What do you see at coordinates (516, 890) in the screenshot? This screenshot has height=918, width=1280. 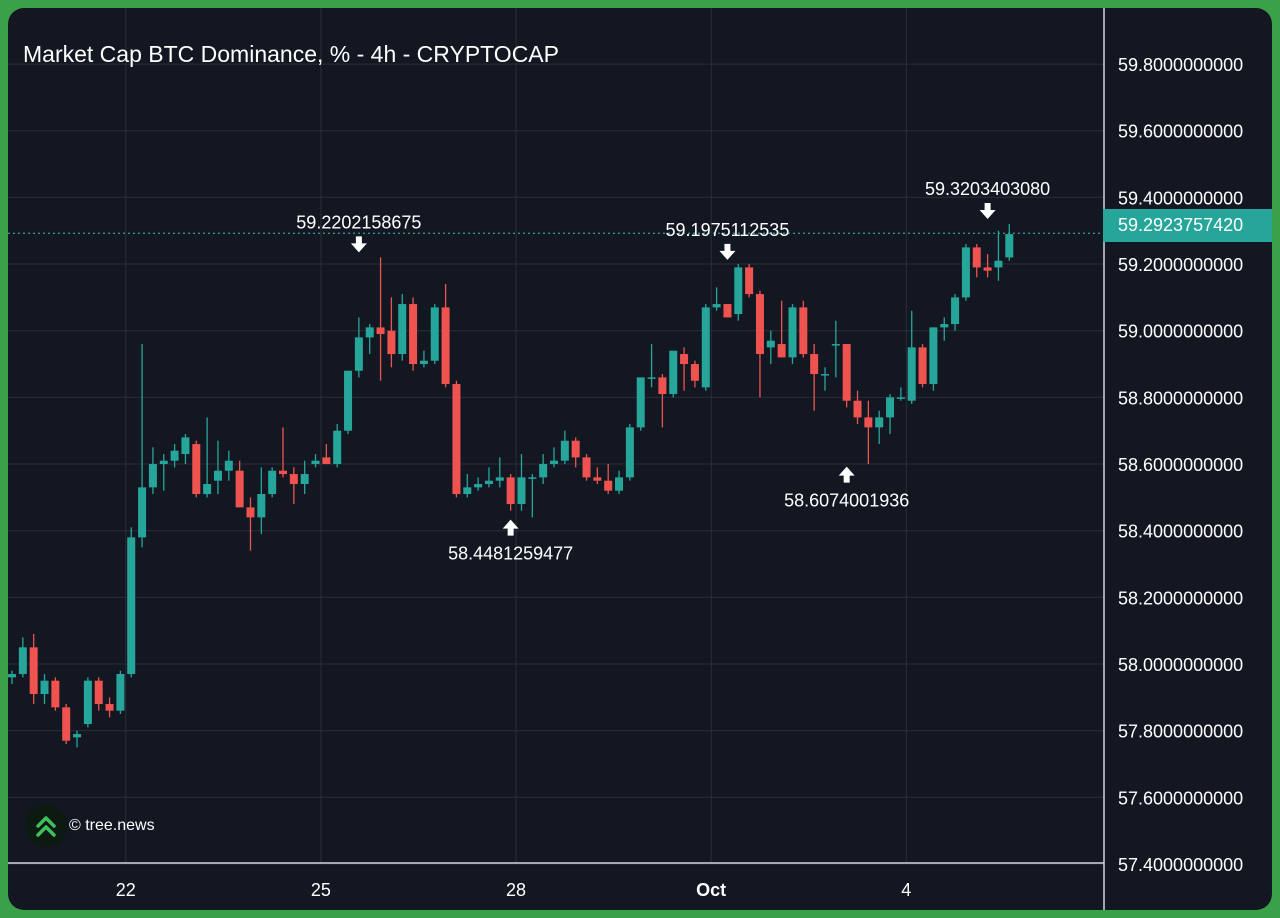 I see `x-tick-label: 28` at bounding box center [516, 890].